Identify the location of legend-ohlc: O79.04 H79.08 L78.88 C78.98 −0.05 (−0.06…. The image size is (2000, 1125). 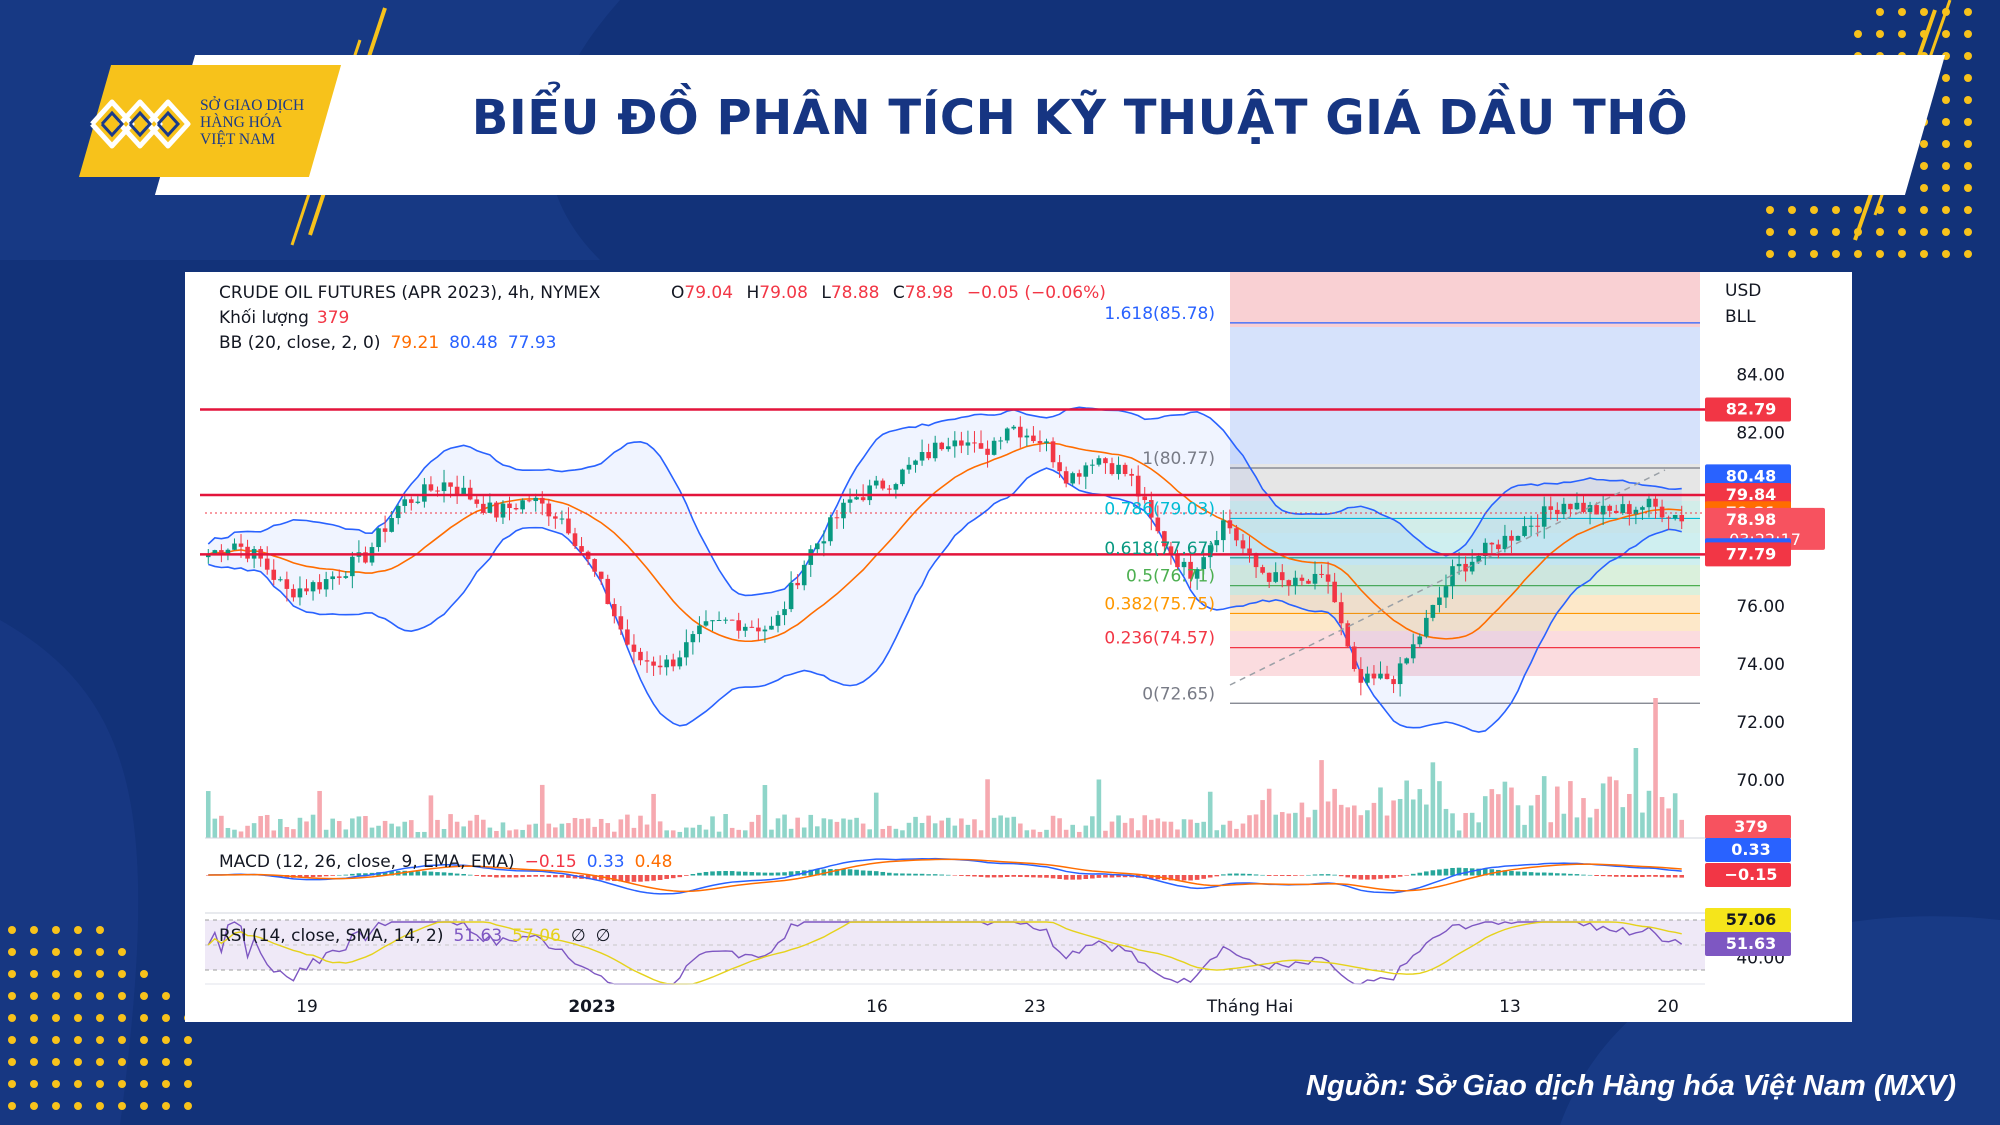
(888, 293).